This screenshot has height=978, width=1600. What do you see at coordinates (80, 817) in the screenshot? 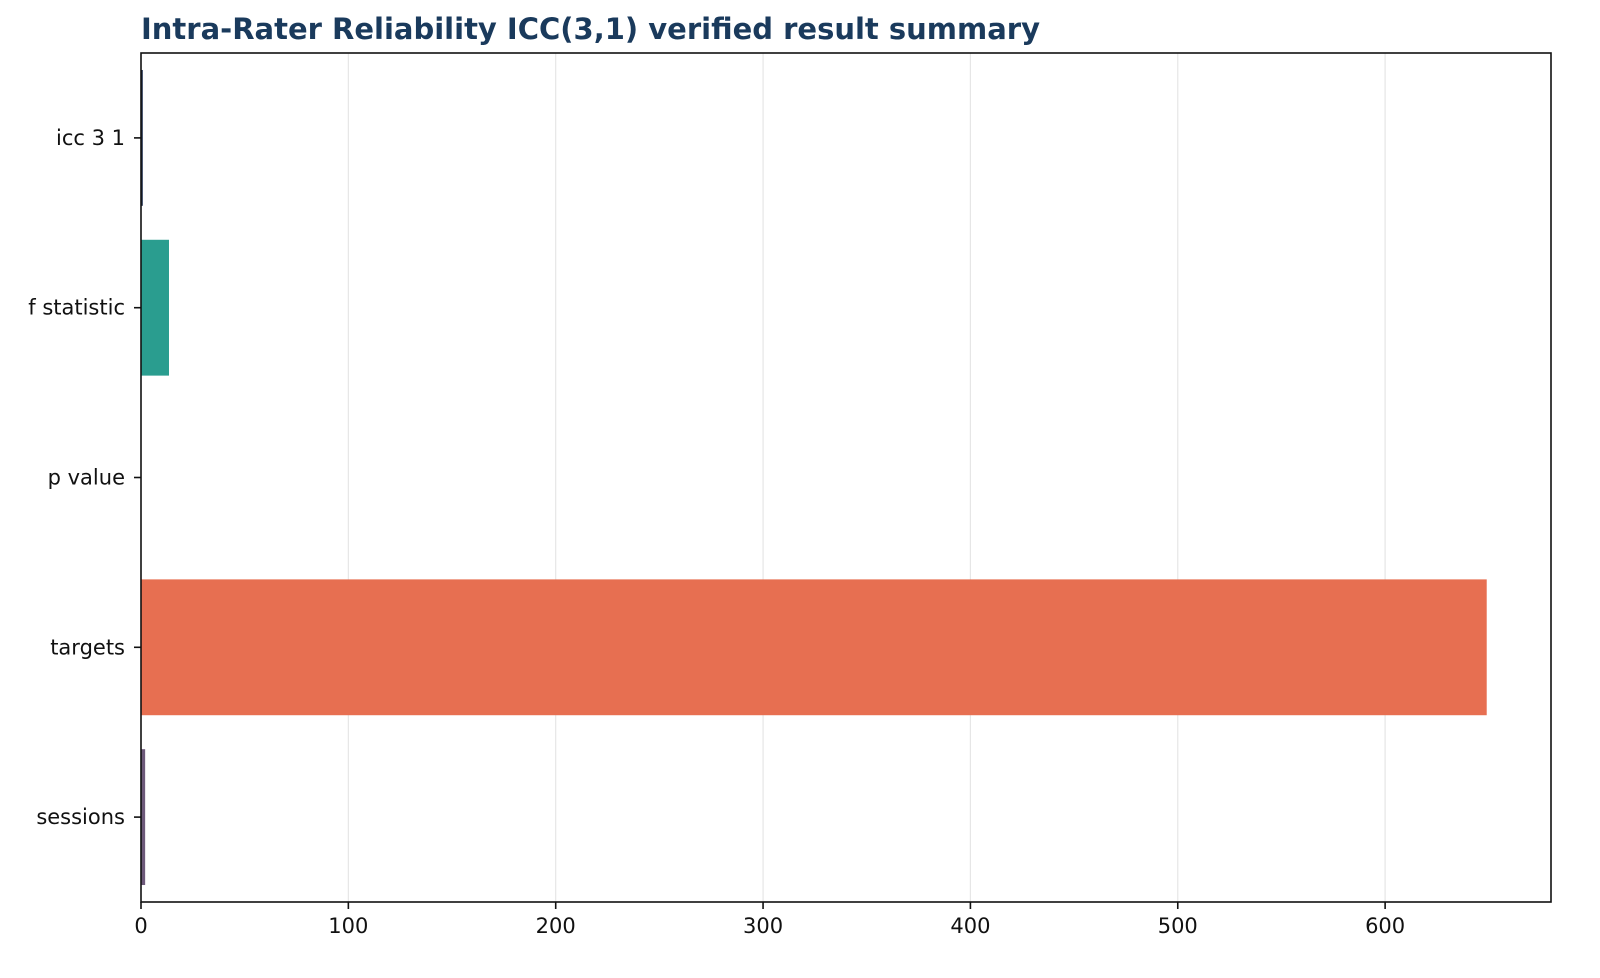
I see `y-tick-label: sessions` at bounding box center [80, 817].